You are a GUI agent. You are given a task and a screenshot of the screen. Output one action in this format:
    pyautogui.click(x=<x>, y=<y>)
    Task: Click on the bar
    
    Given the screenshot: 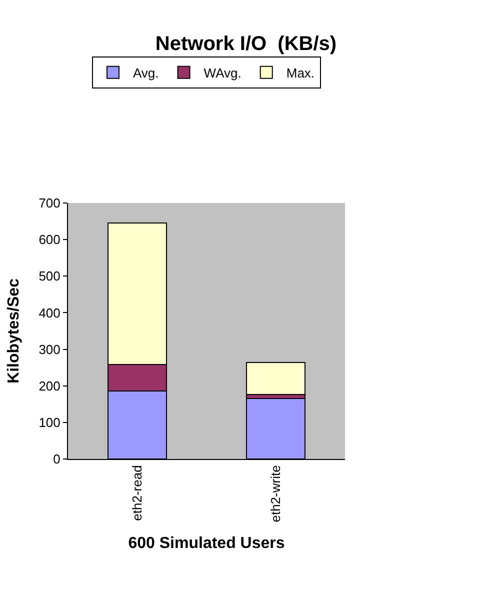 What is the action you would take?
    pyautogui.click(x=276, y=379)
    